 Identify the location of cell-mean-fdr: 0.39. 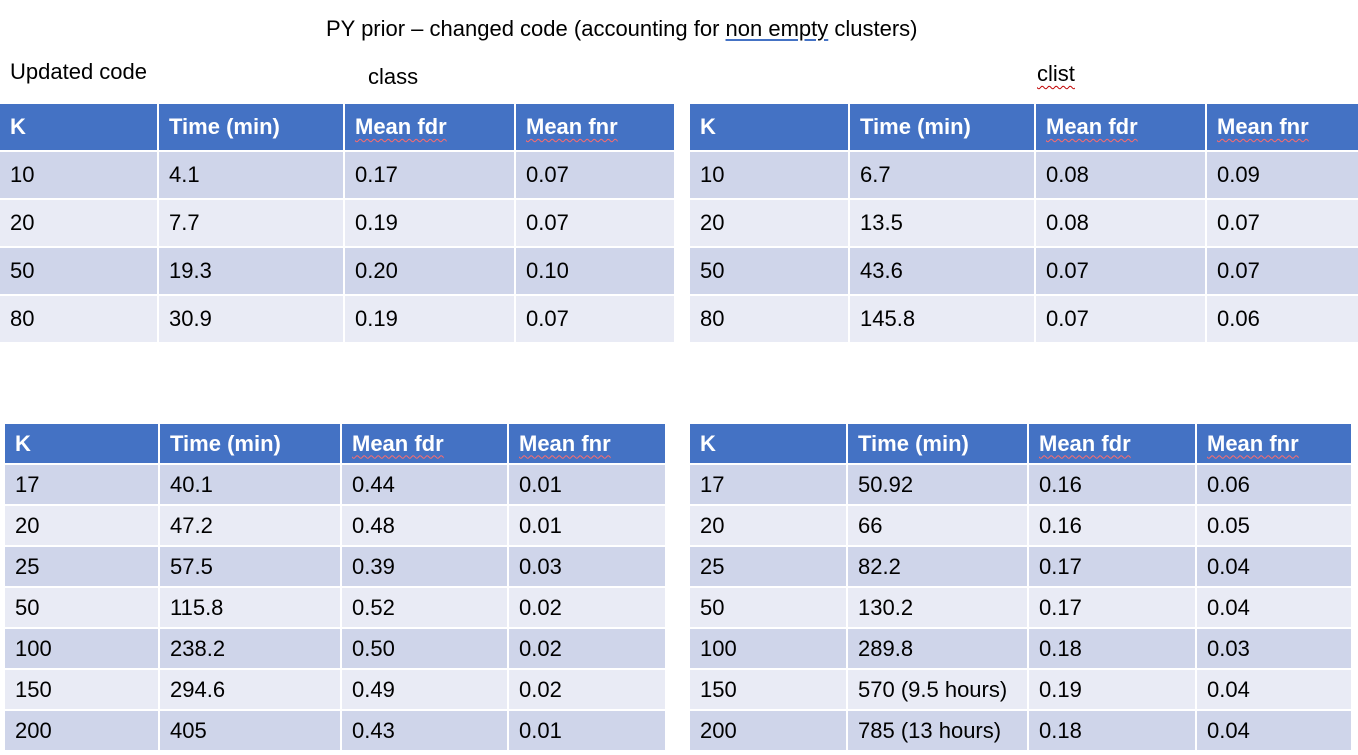
(424, 566).